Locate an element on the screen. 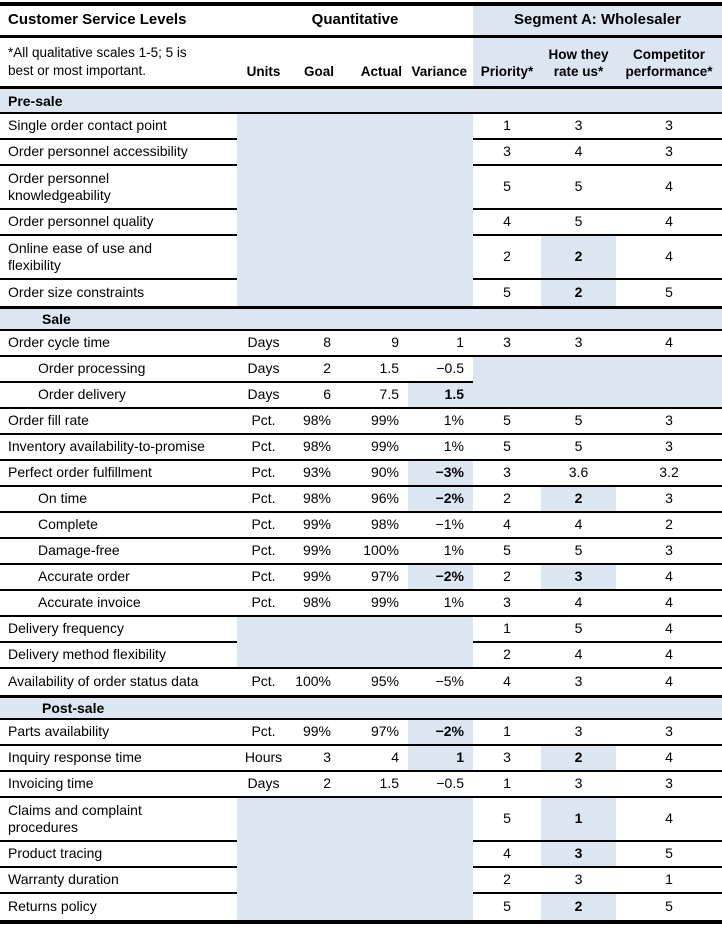 The height and width of the screenshot is (930, 722). row-label: Inventory availability-to-promise is located at coordinates (118, 448).